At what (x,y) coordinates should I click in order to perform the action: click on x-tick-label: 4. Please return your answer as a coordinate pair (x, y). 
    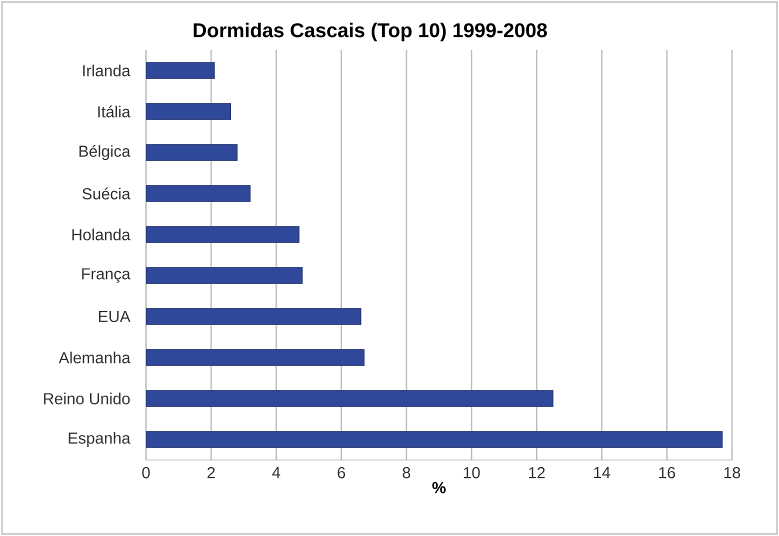
    Looking at the image, I should click on (276, 472).